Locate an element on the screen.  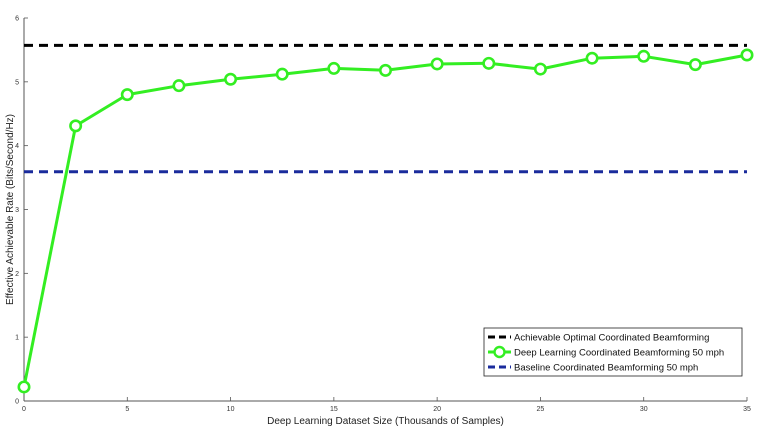
x-tick-label: 25 is located at coordinates (541, 409).